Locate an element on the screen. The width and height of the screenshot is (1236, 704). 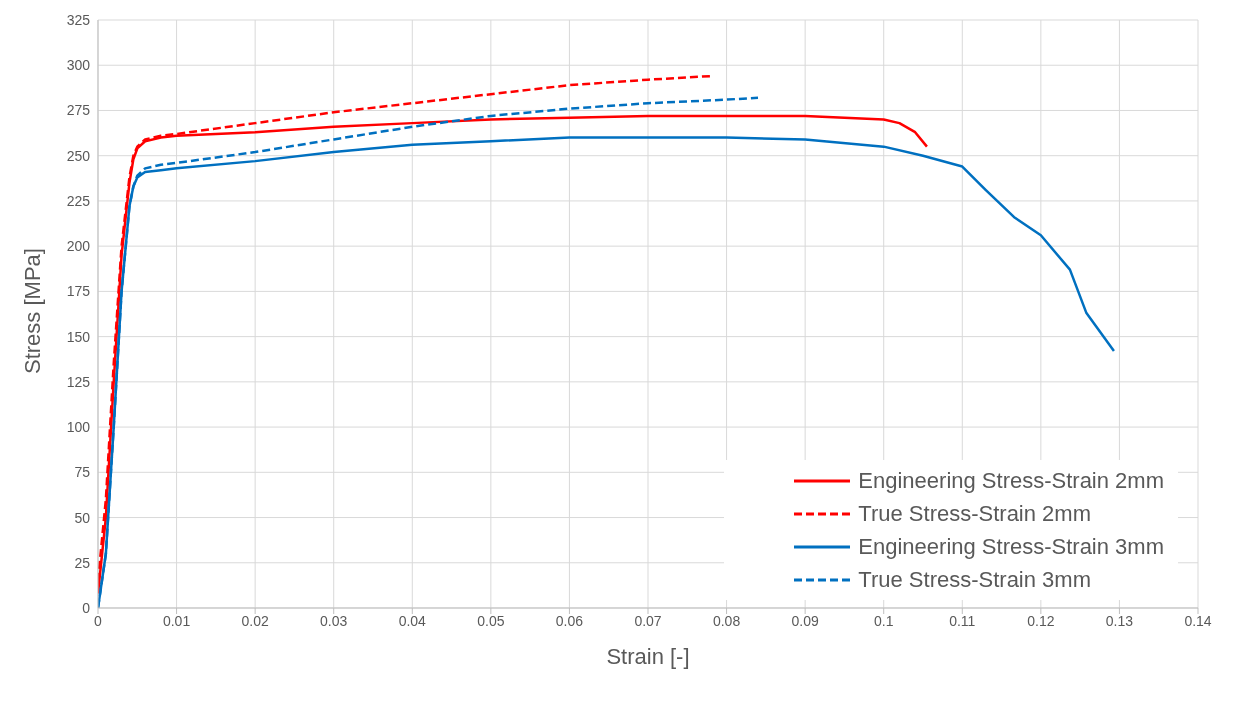
y-tick-label: 225 is located at coordinates (78, 200).